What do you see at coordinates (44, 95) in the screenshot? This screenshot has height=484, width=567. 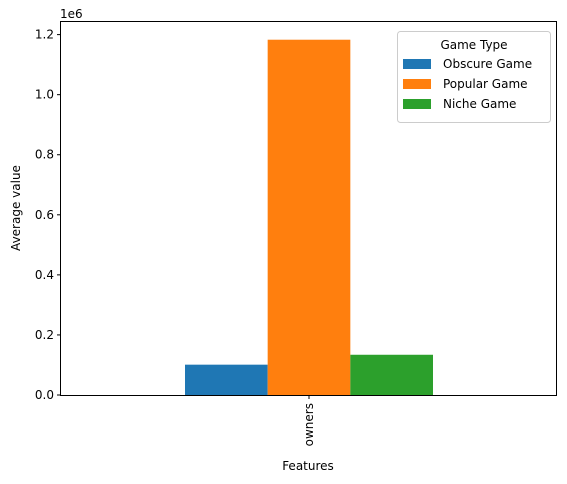 I see `y-tick-label: 1.0` at bounding box center [44, 95].